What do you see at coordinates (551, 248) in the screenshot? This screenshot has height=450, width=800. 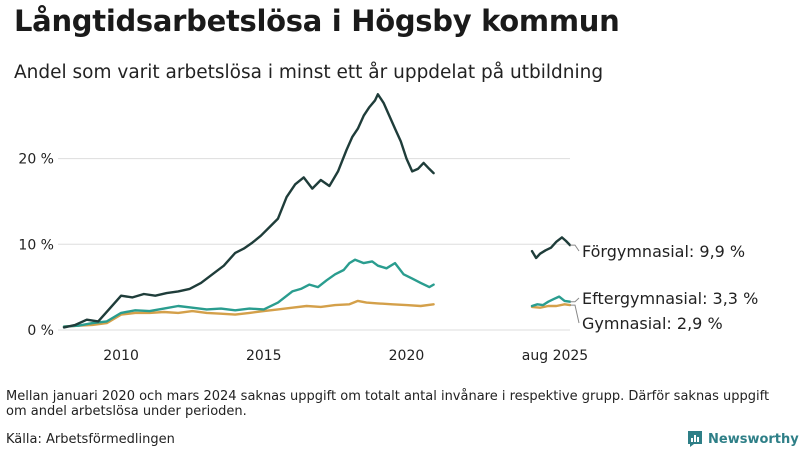 I see `recent-line-forgymnasial` at bounding box center [551, 248].